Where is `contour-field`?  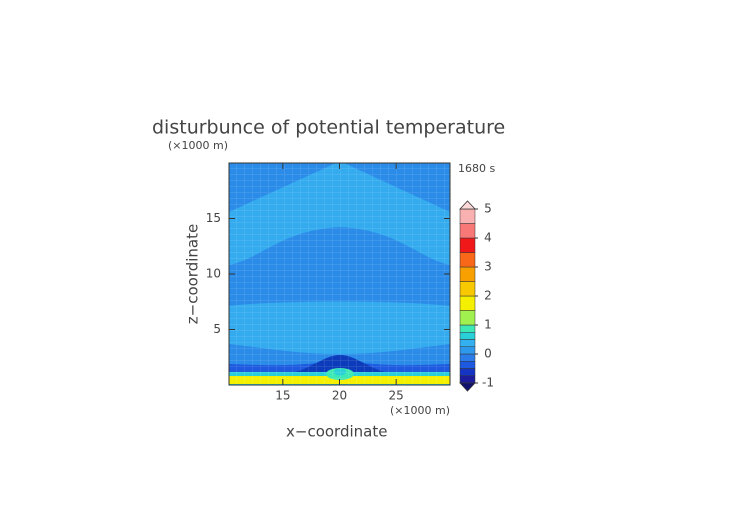 contour-field is located at coordinates (339, 274).